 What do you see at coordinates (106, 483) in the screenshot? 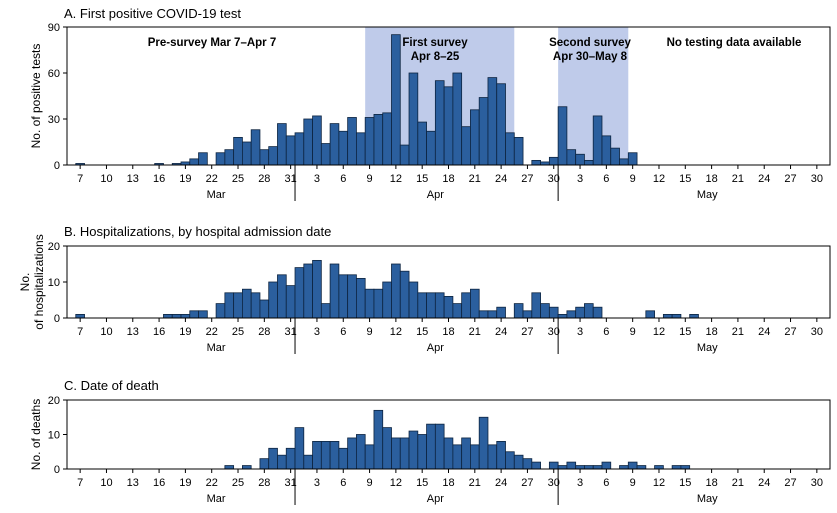
I see `x-tick-label: 10` at bounding box center [106, 483].